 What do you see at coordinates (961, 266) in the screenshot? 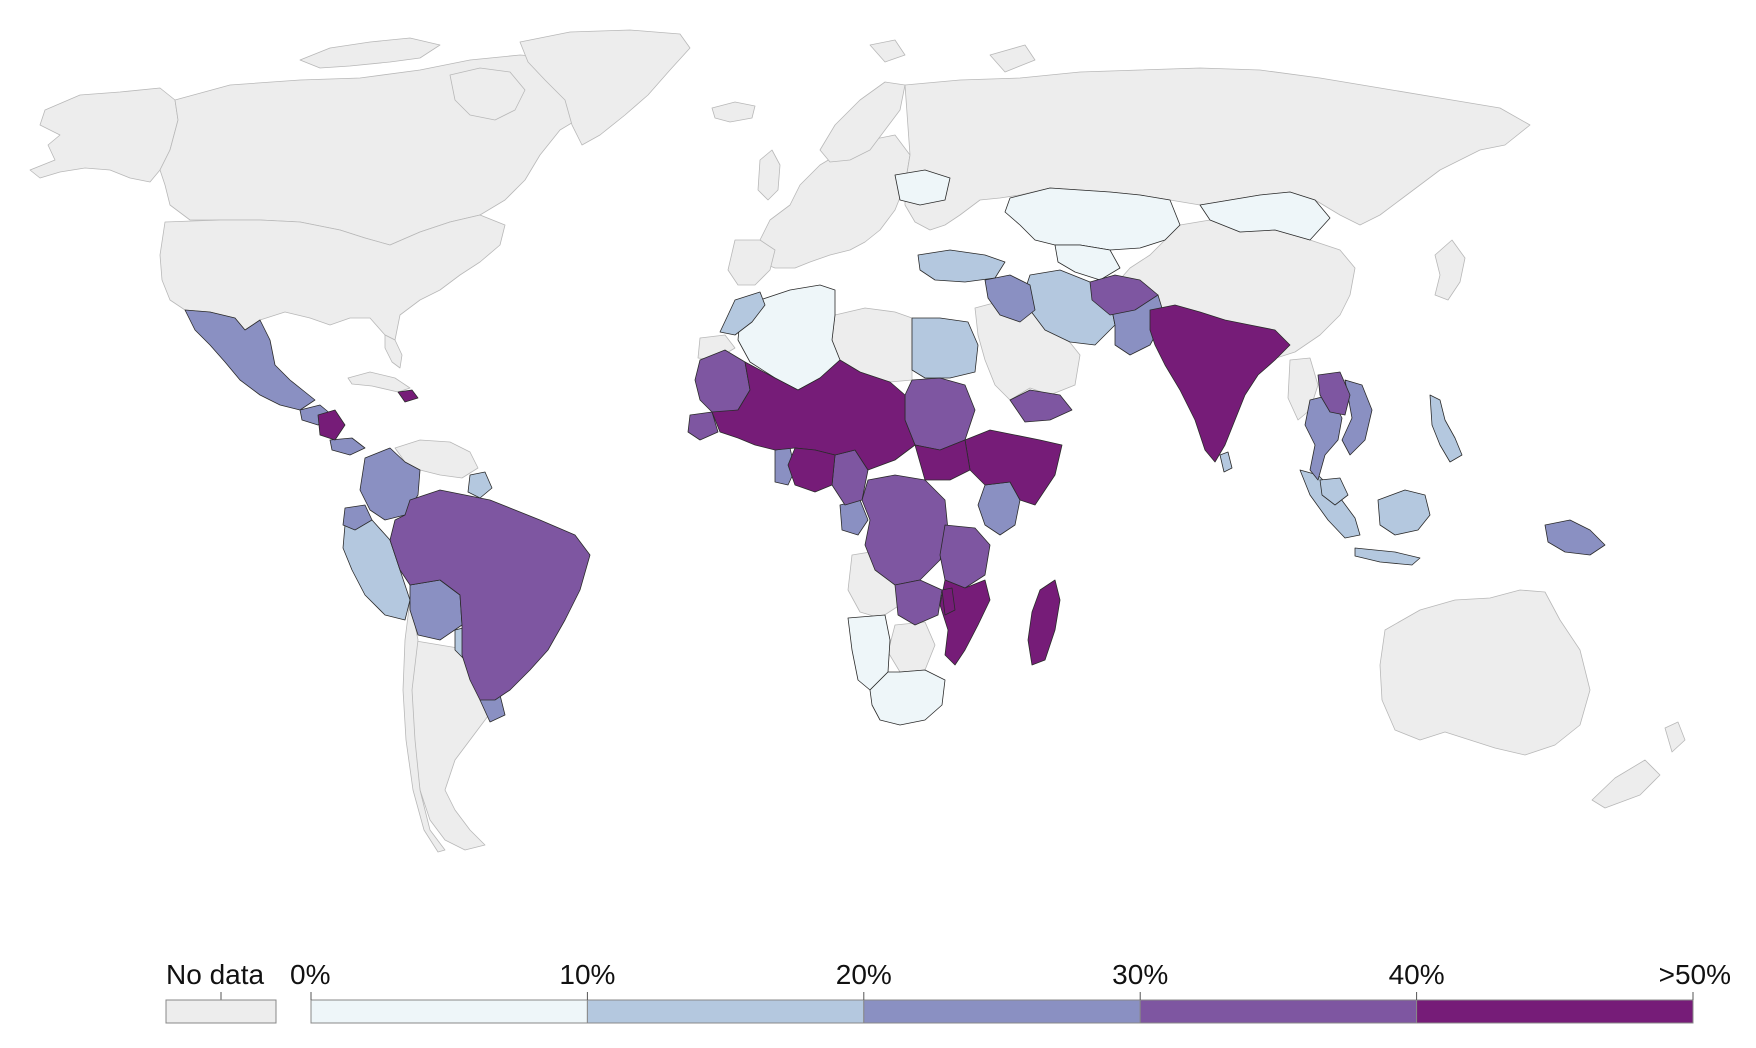
I see `region-turkey` at bounding box center [961, 266].